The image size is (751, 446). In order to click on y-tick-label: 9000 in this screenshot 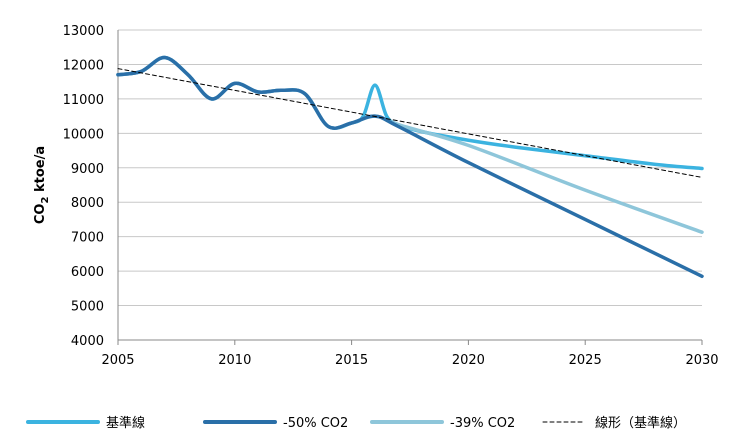, I will do `click(87, 169)`.